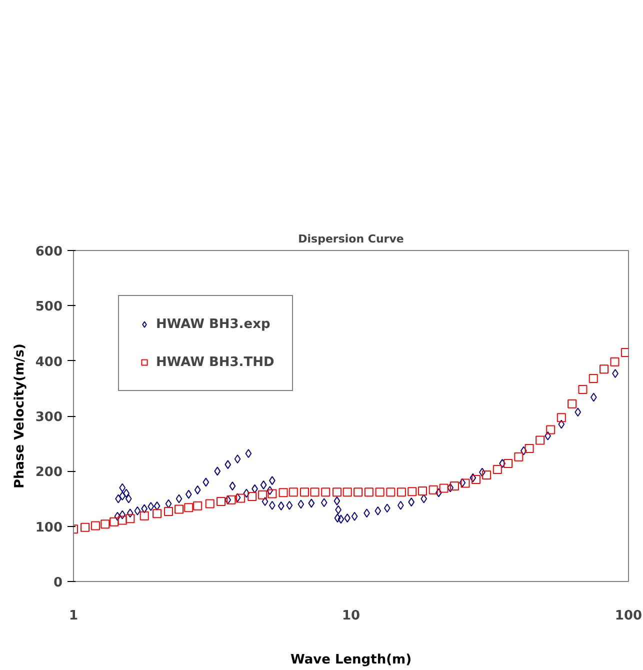 The height and width of the screenshot is (670, 643). Describe the element at coordinates (49, 472) in the screenshot. I see `y-tick-label: 200` at that location.